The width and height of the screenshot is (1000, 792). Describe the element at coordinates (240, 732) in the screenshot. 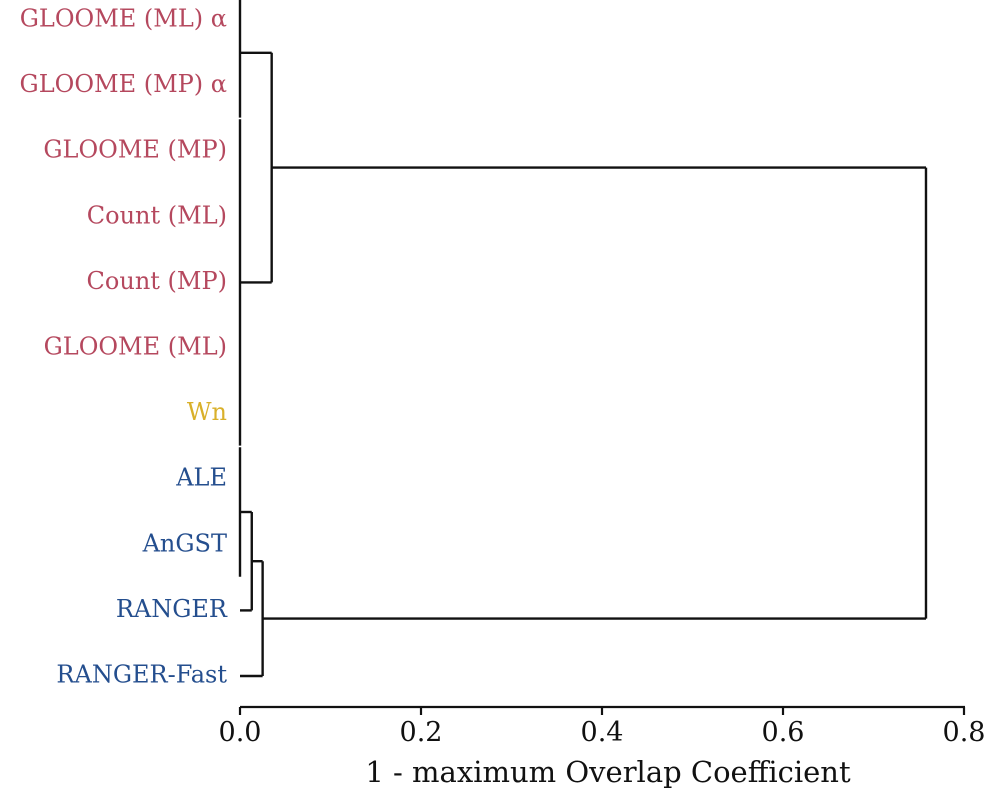

I see `x-tick-label: 0.0` at that location.